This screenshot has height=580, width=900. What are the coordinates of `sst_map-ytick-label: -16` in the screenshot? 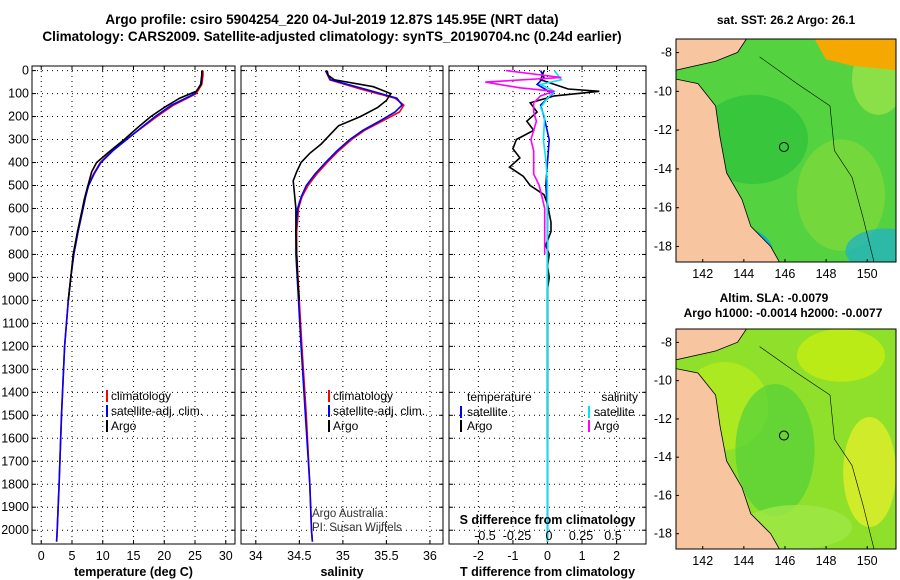 It's located at (663, 208).